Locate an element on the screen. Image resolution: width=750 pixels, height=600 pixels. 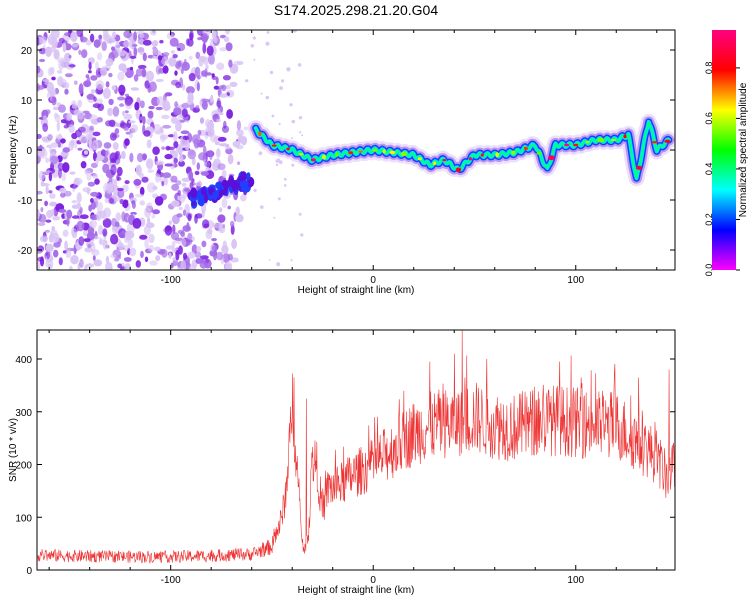
figure-title: S174.2025.298.21.20.G04 is located at coordinates (356, 10).